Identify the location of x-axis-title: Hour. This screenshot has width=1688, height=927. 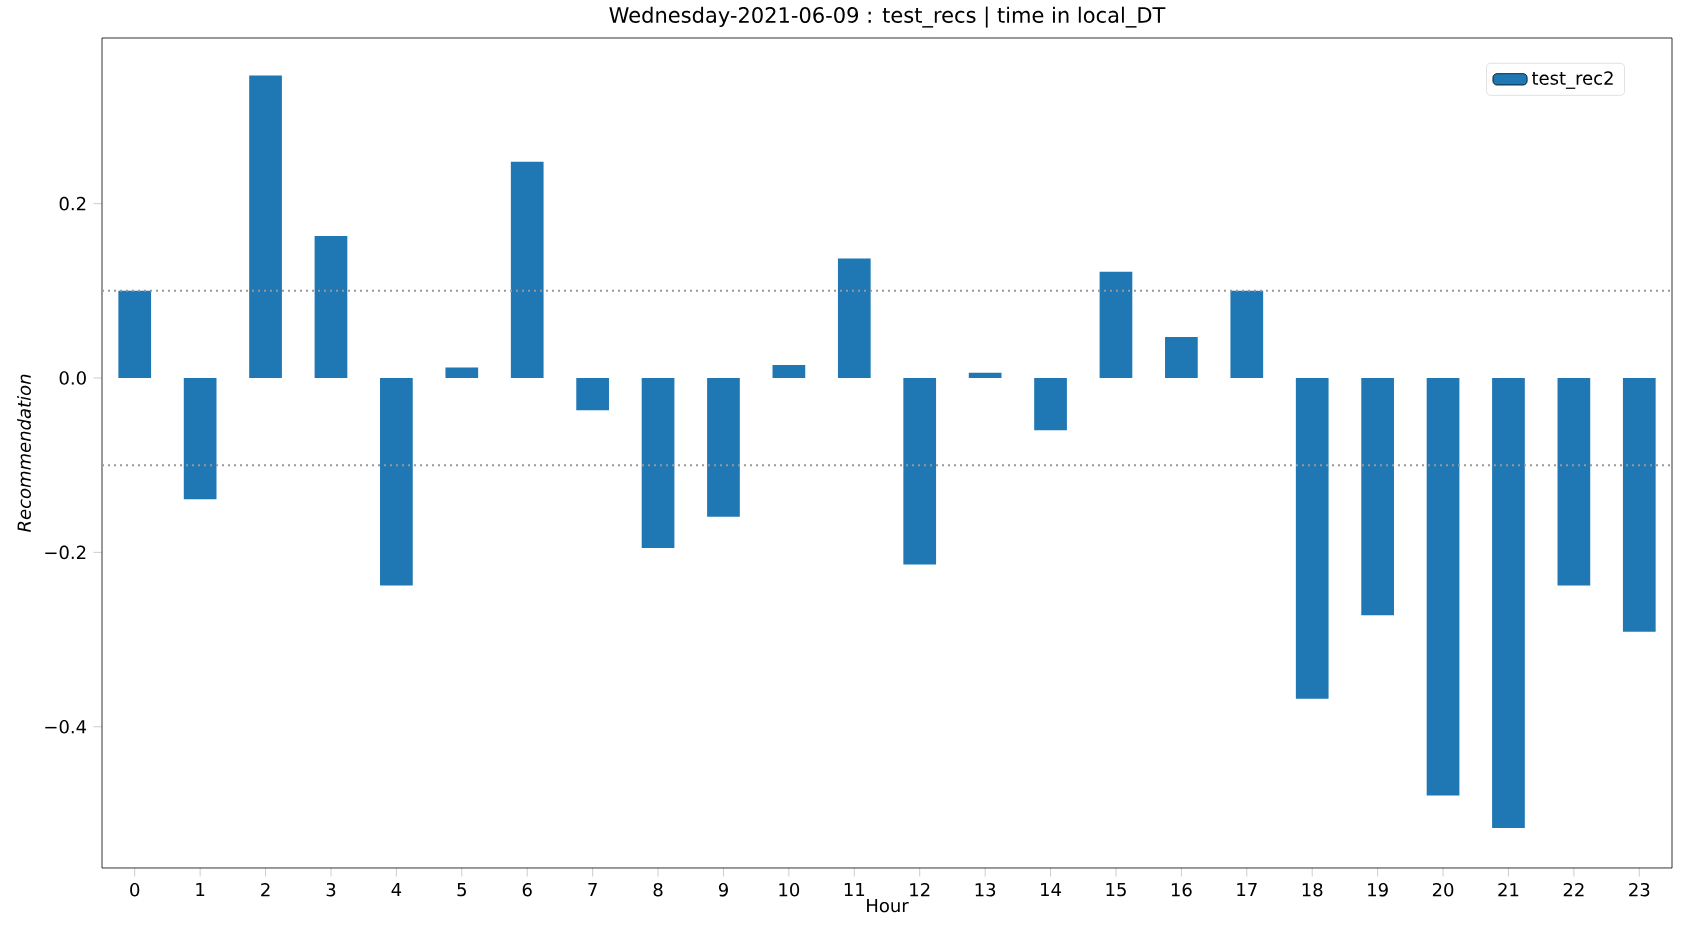
(888, 905).